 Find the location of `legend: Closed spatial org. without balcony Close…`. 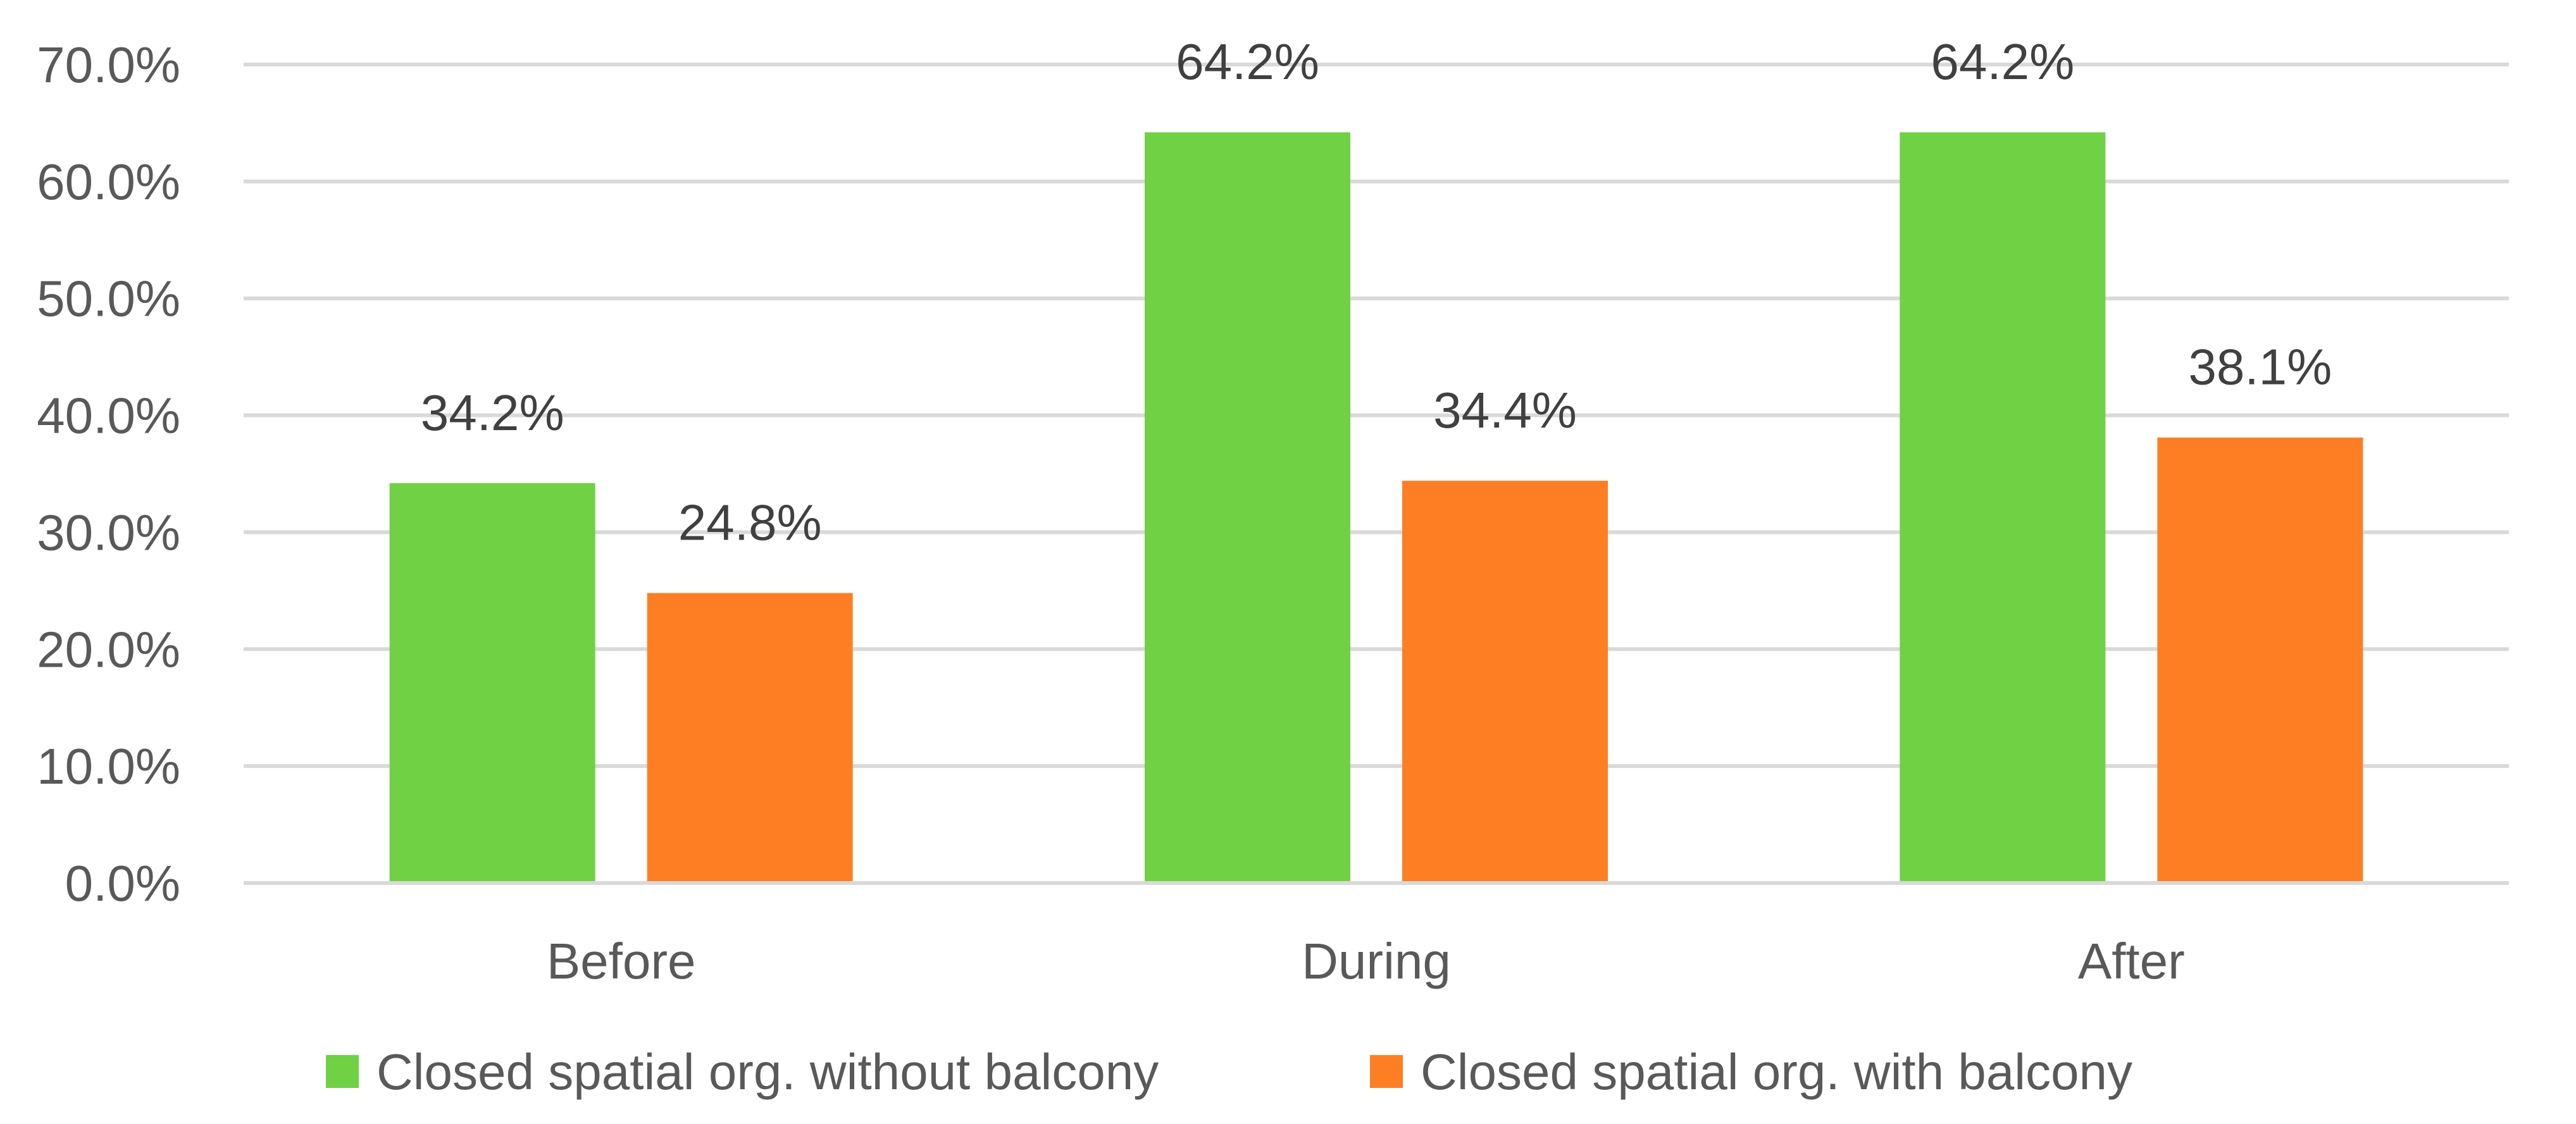

legend: Closed spatial org. without balcony Close… is located at coordinates (1229, 1072).